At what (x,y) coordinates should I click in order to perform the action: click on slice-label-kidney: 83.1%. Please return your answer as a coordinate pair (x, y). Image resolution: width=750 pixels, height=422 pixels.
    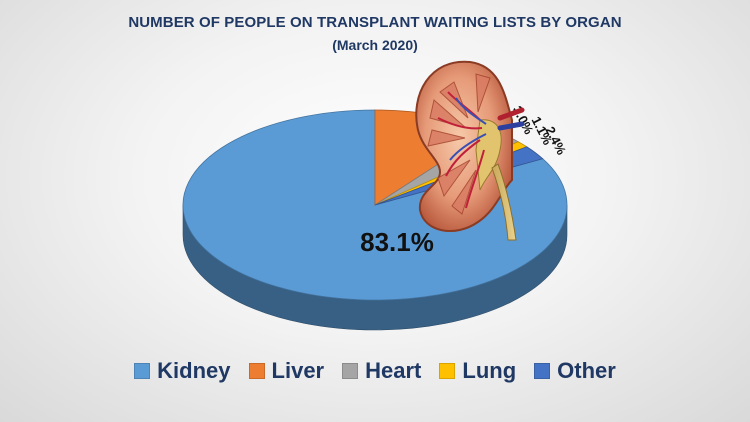
    Looking at the image, I should click on (397, 242).